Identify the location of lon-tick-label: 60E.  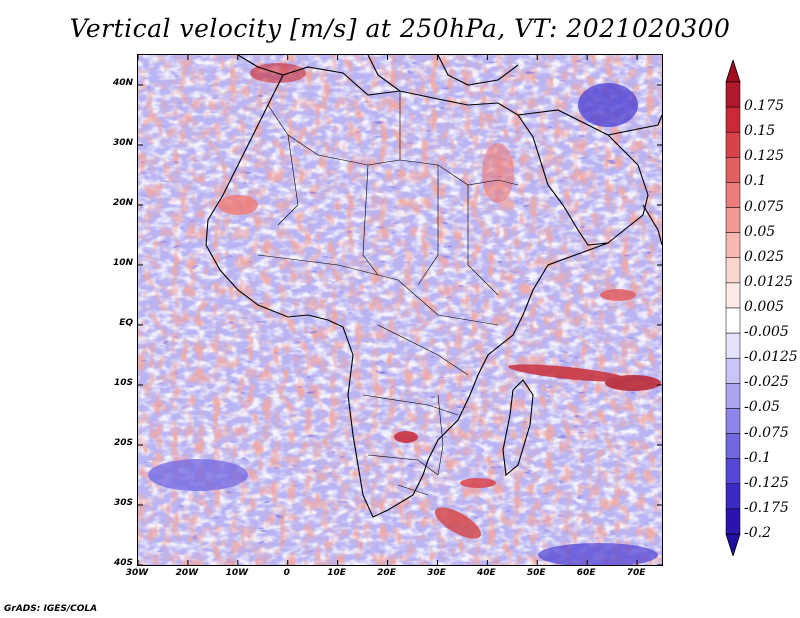
(586, 573).